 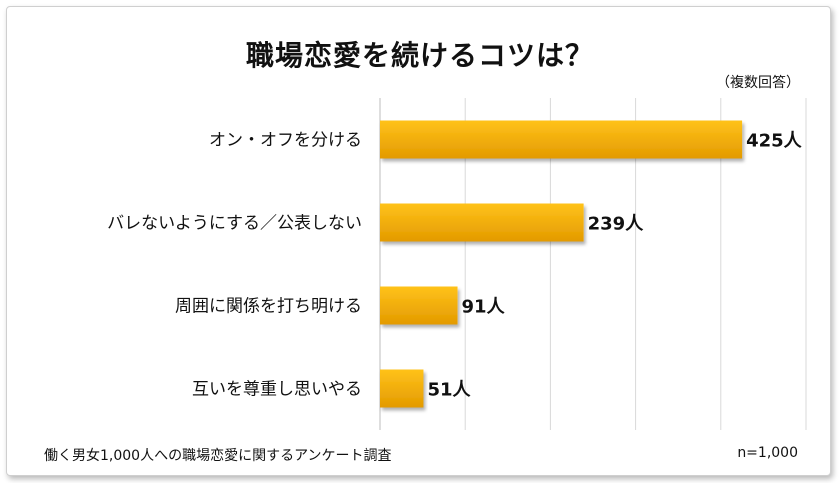 What do you see at coordinates (484, 307) in the screenshot?
I see `value-label: 91人` at bounding box center [484, 307].